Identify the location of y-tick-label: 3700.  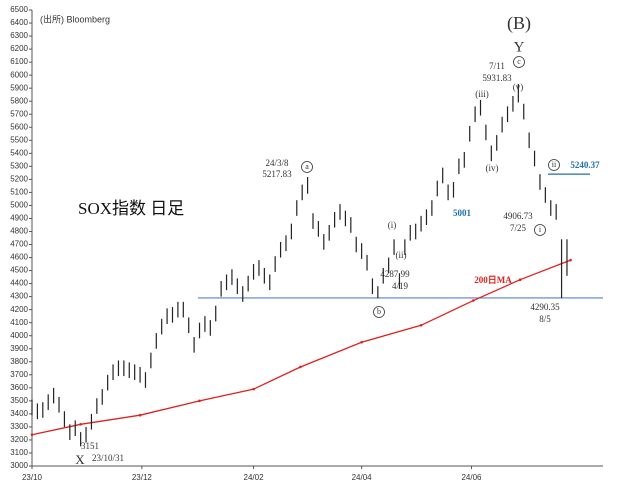
(19, 374).